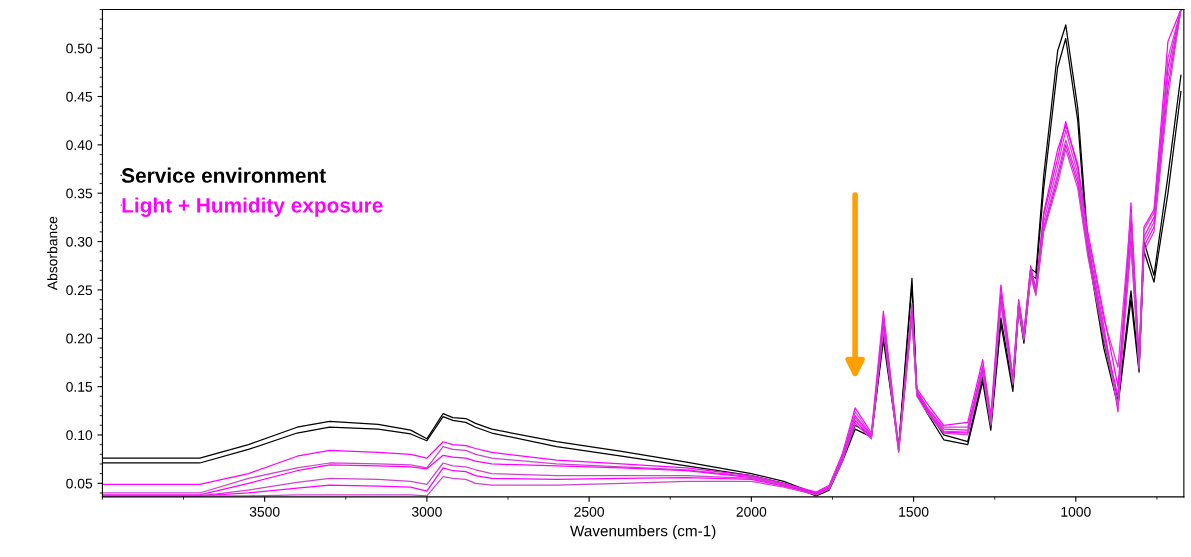 This screenshot has height=557, width=1191. Describe the element at coordinates (643, 532) in the screenshot. I see `x-axis-title: Wavenumbers (cm-1)` at that location.